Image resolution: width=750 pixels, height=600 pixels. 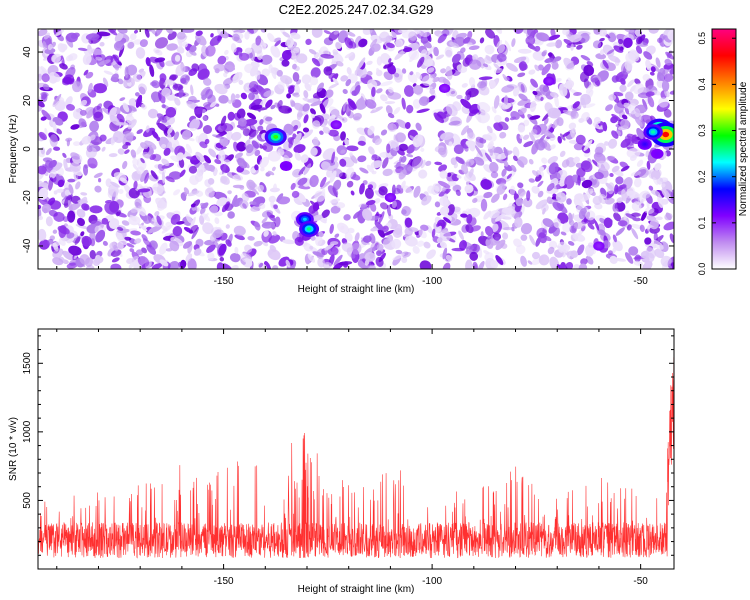 What do you see at coordinates (702, 38) in the screenshot?
I see `colorbar-tick-label: 0.5` at bounding box center [702, 38].